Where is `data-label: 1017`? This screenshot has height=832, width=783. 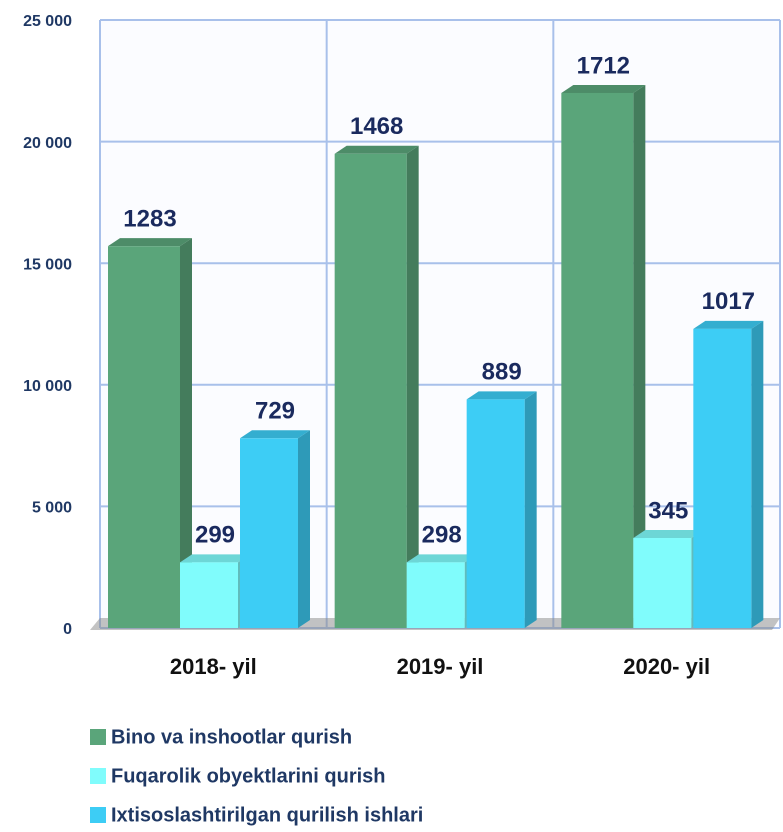
data-label: 1017 is located at coordinates (728, 301).